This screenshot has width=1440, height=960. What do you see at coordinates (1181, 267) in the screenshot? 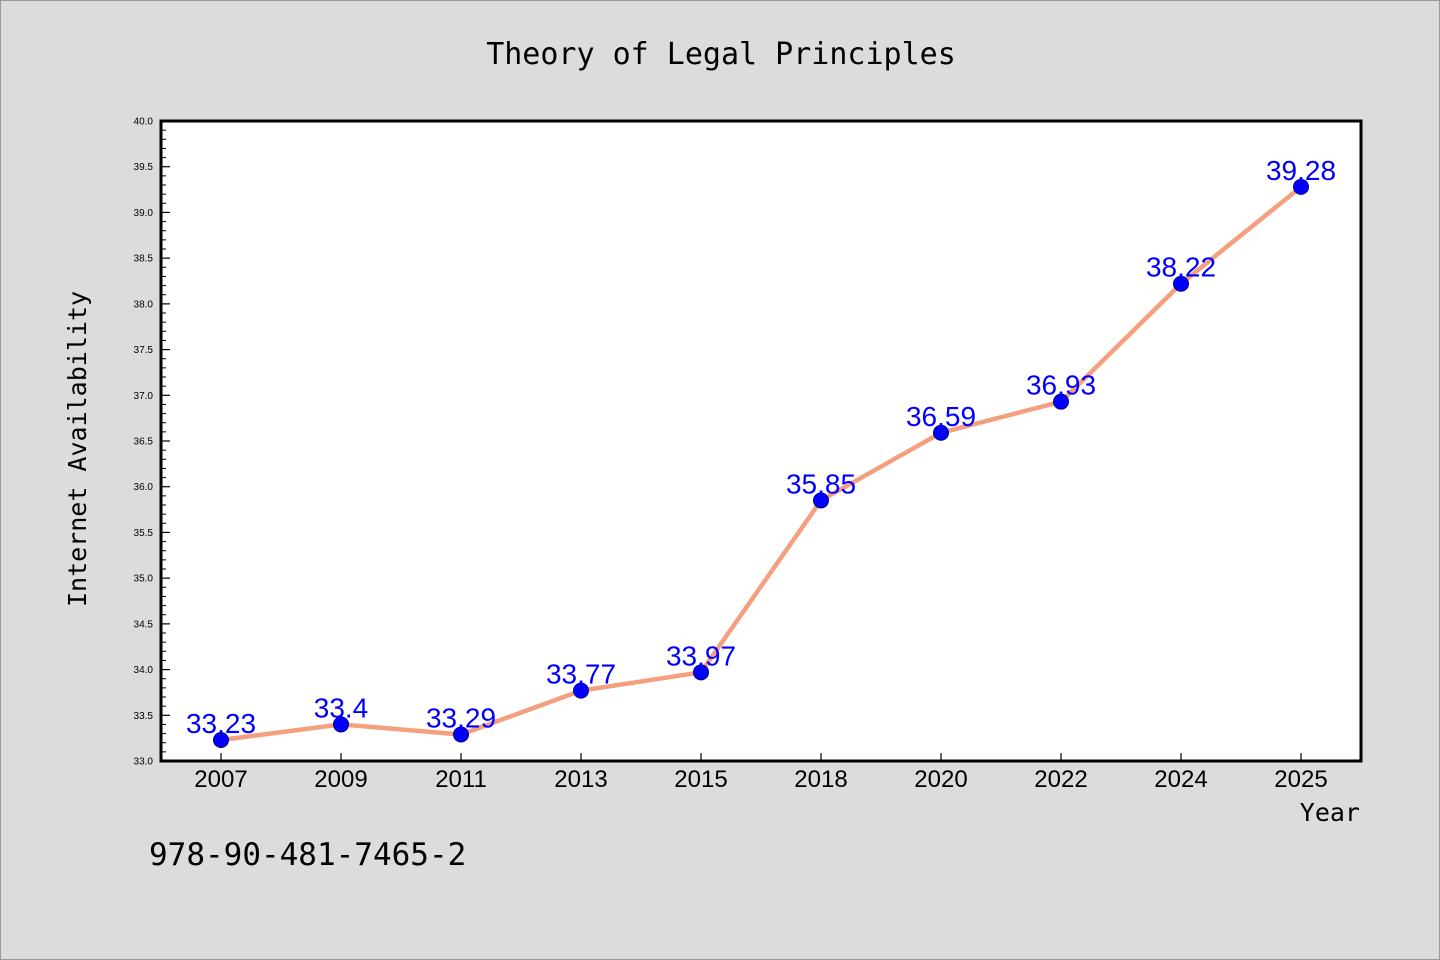
I see `data-label: 38.22` at bounding box center [1181, 267].